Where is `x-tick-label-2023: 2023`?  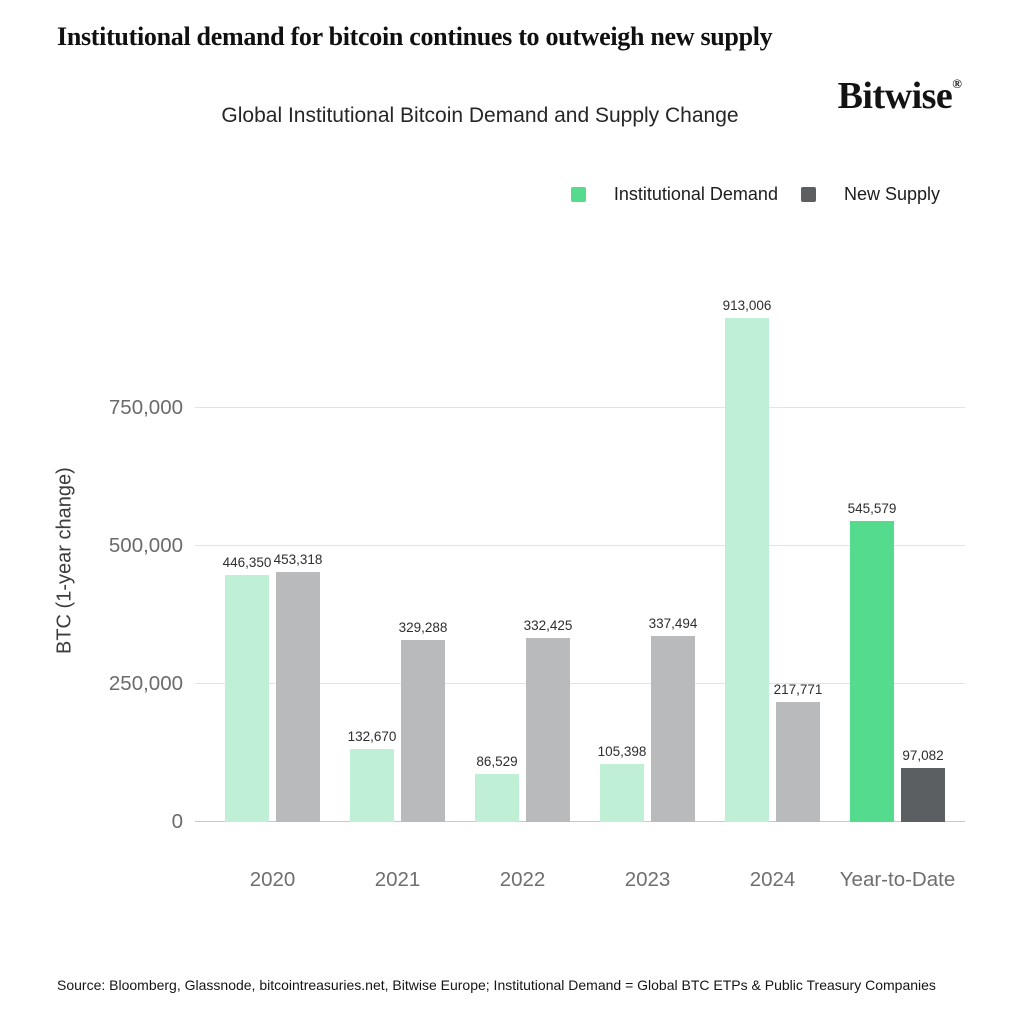 x-tick-label-2023: 2023 is located at coordinates (647, 879).